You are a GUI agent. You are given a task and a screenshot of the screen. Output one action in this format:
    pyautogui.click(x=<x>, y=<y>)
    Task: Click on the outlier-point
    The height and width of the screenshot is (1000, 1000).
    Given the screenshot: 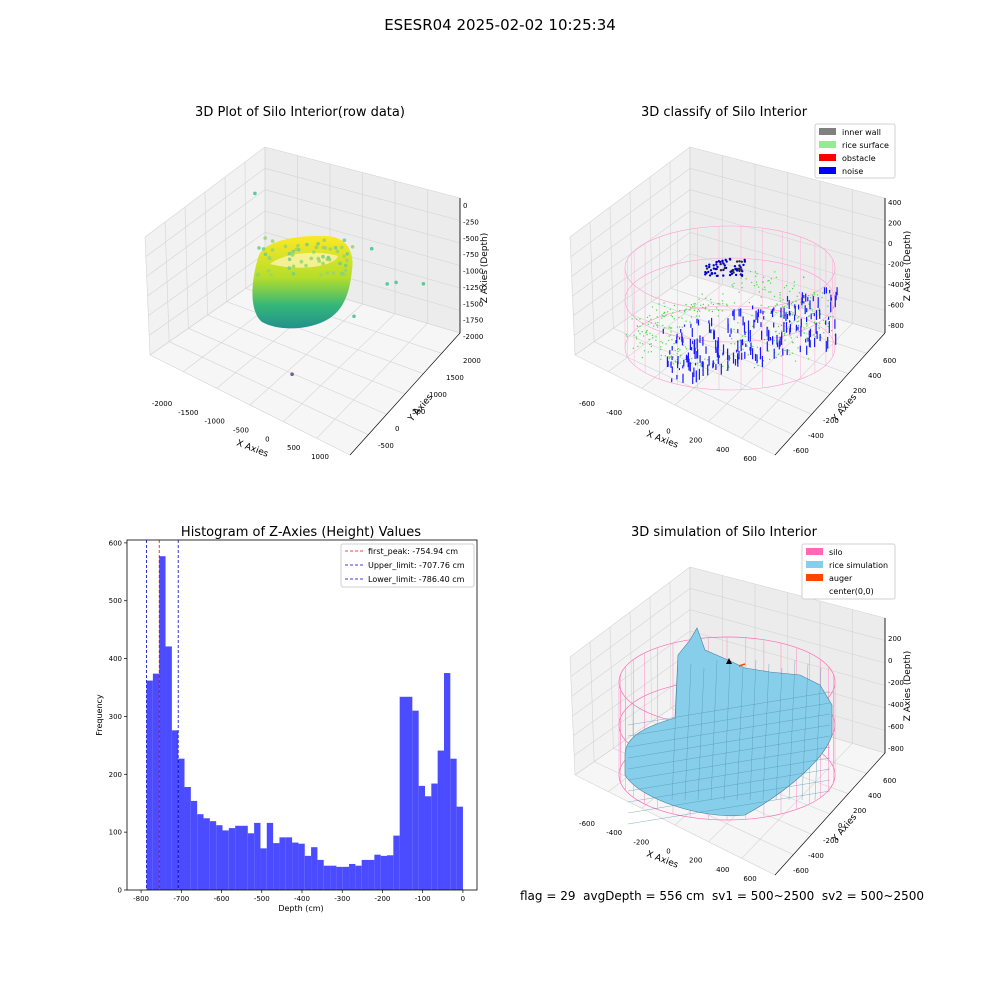 What is the action you would take?
    pyautogui.click(x=354, y=316)
    